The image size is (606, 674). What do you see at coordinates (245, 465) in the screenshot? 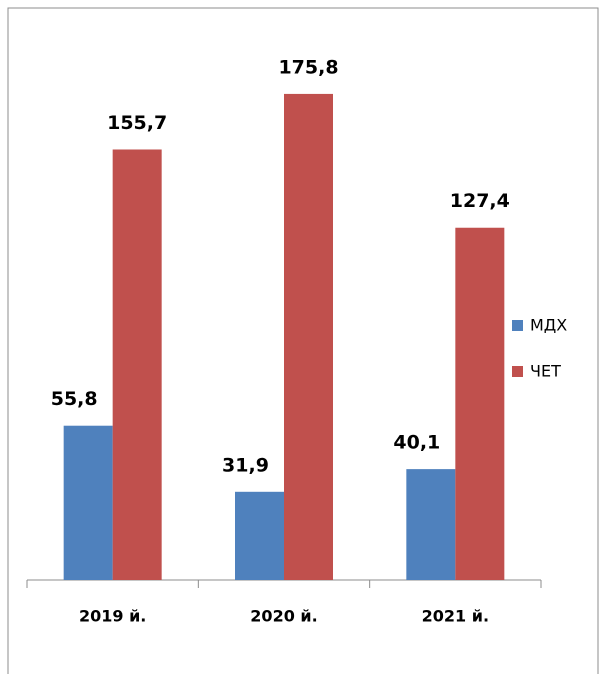
I see `data-label: 31,9` at bounding box center [245, 465].